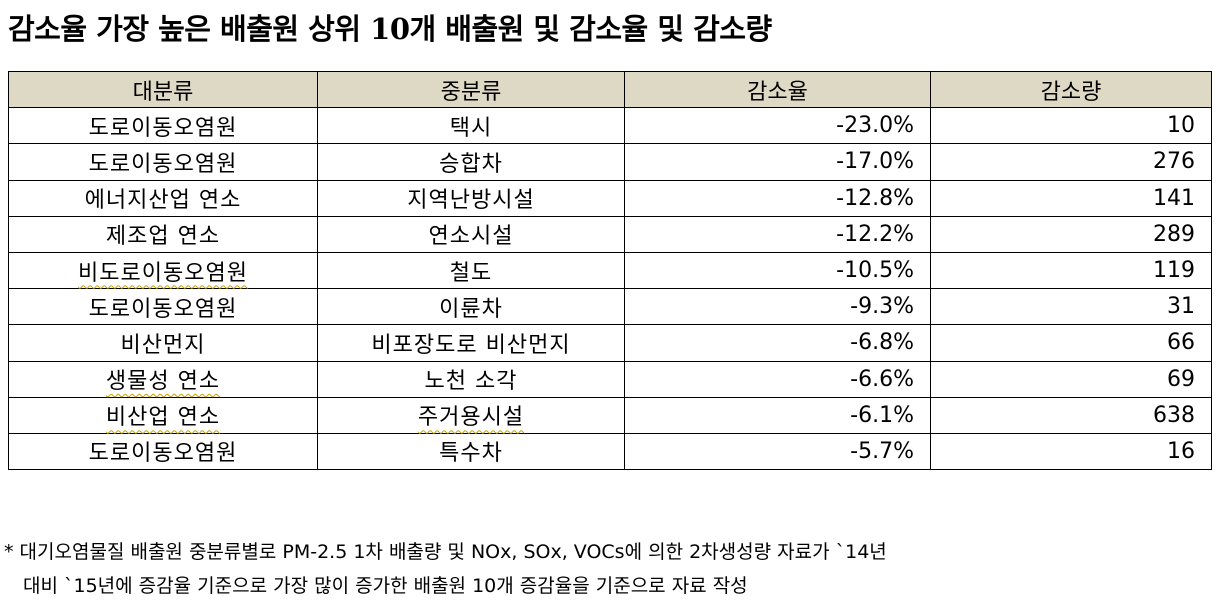  What do you see at coordinates (777, 415) in the screenshot?
I see `cell-rate: -6.1%` at bounding box center [777, 415].